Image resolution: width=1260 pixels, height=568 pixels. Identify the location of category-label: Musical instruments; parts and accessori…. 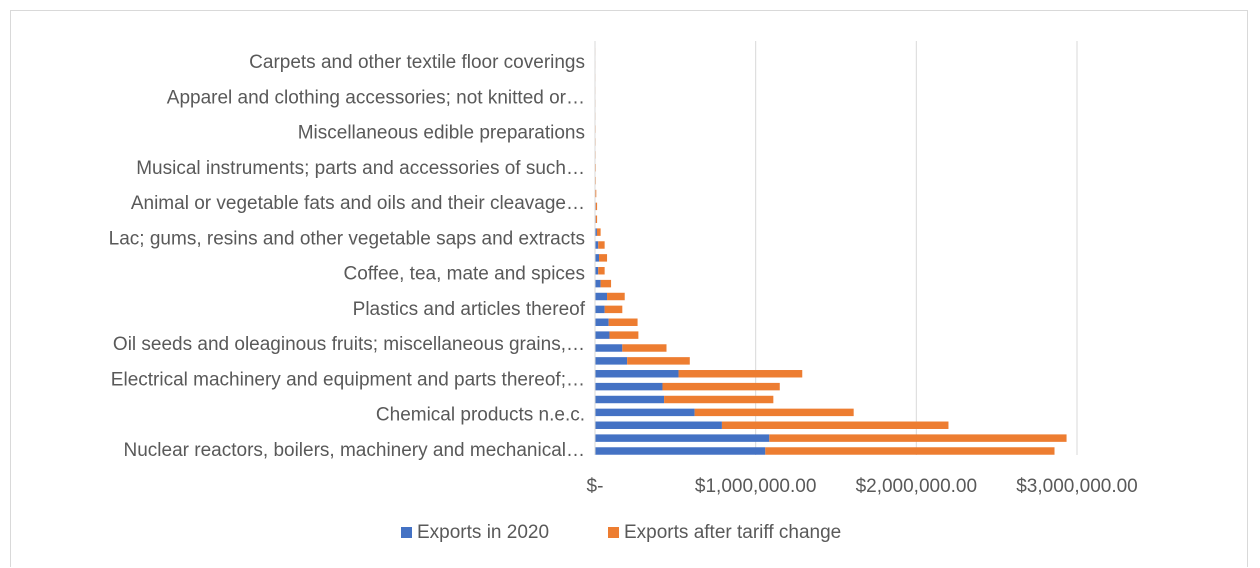
(360, 168).